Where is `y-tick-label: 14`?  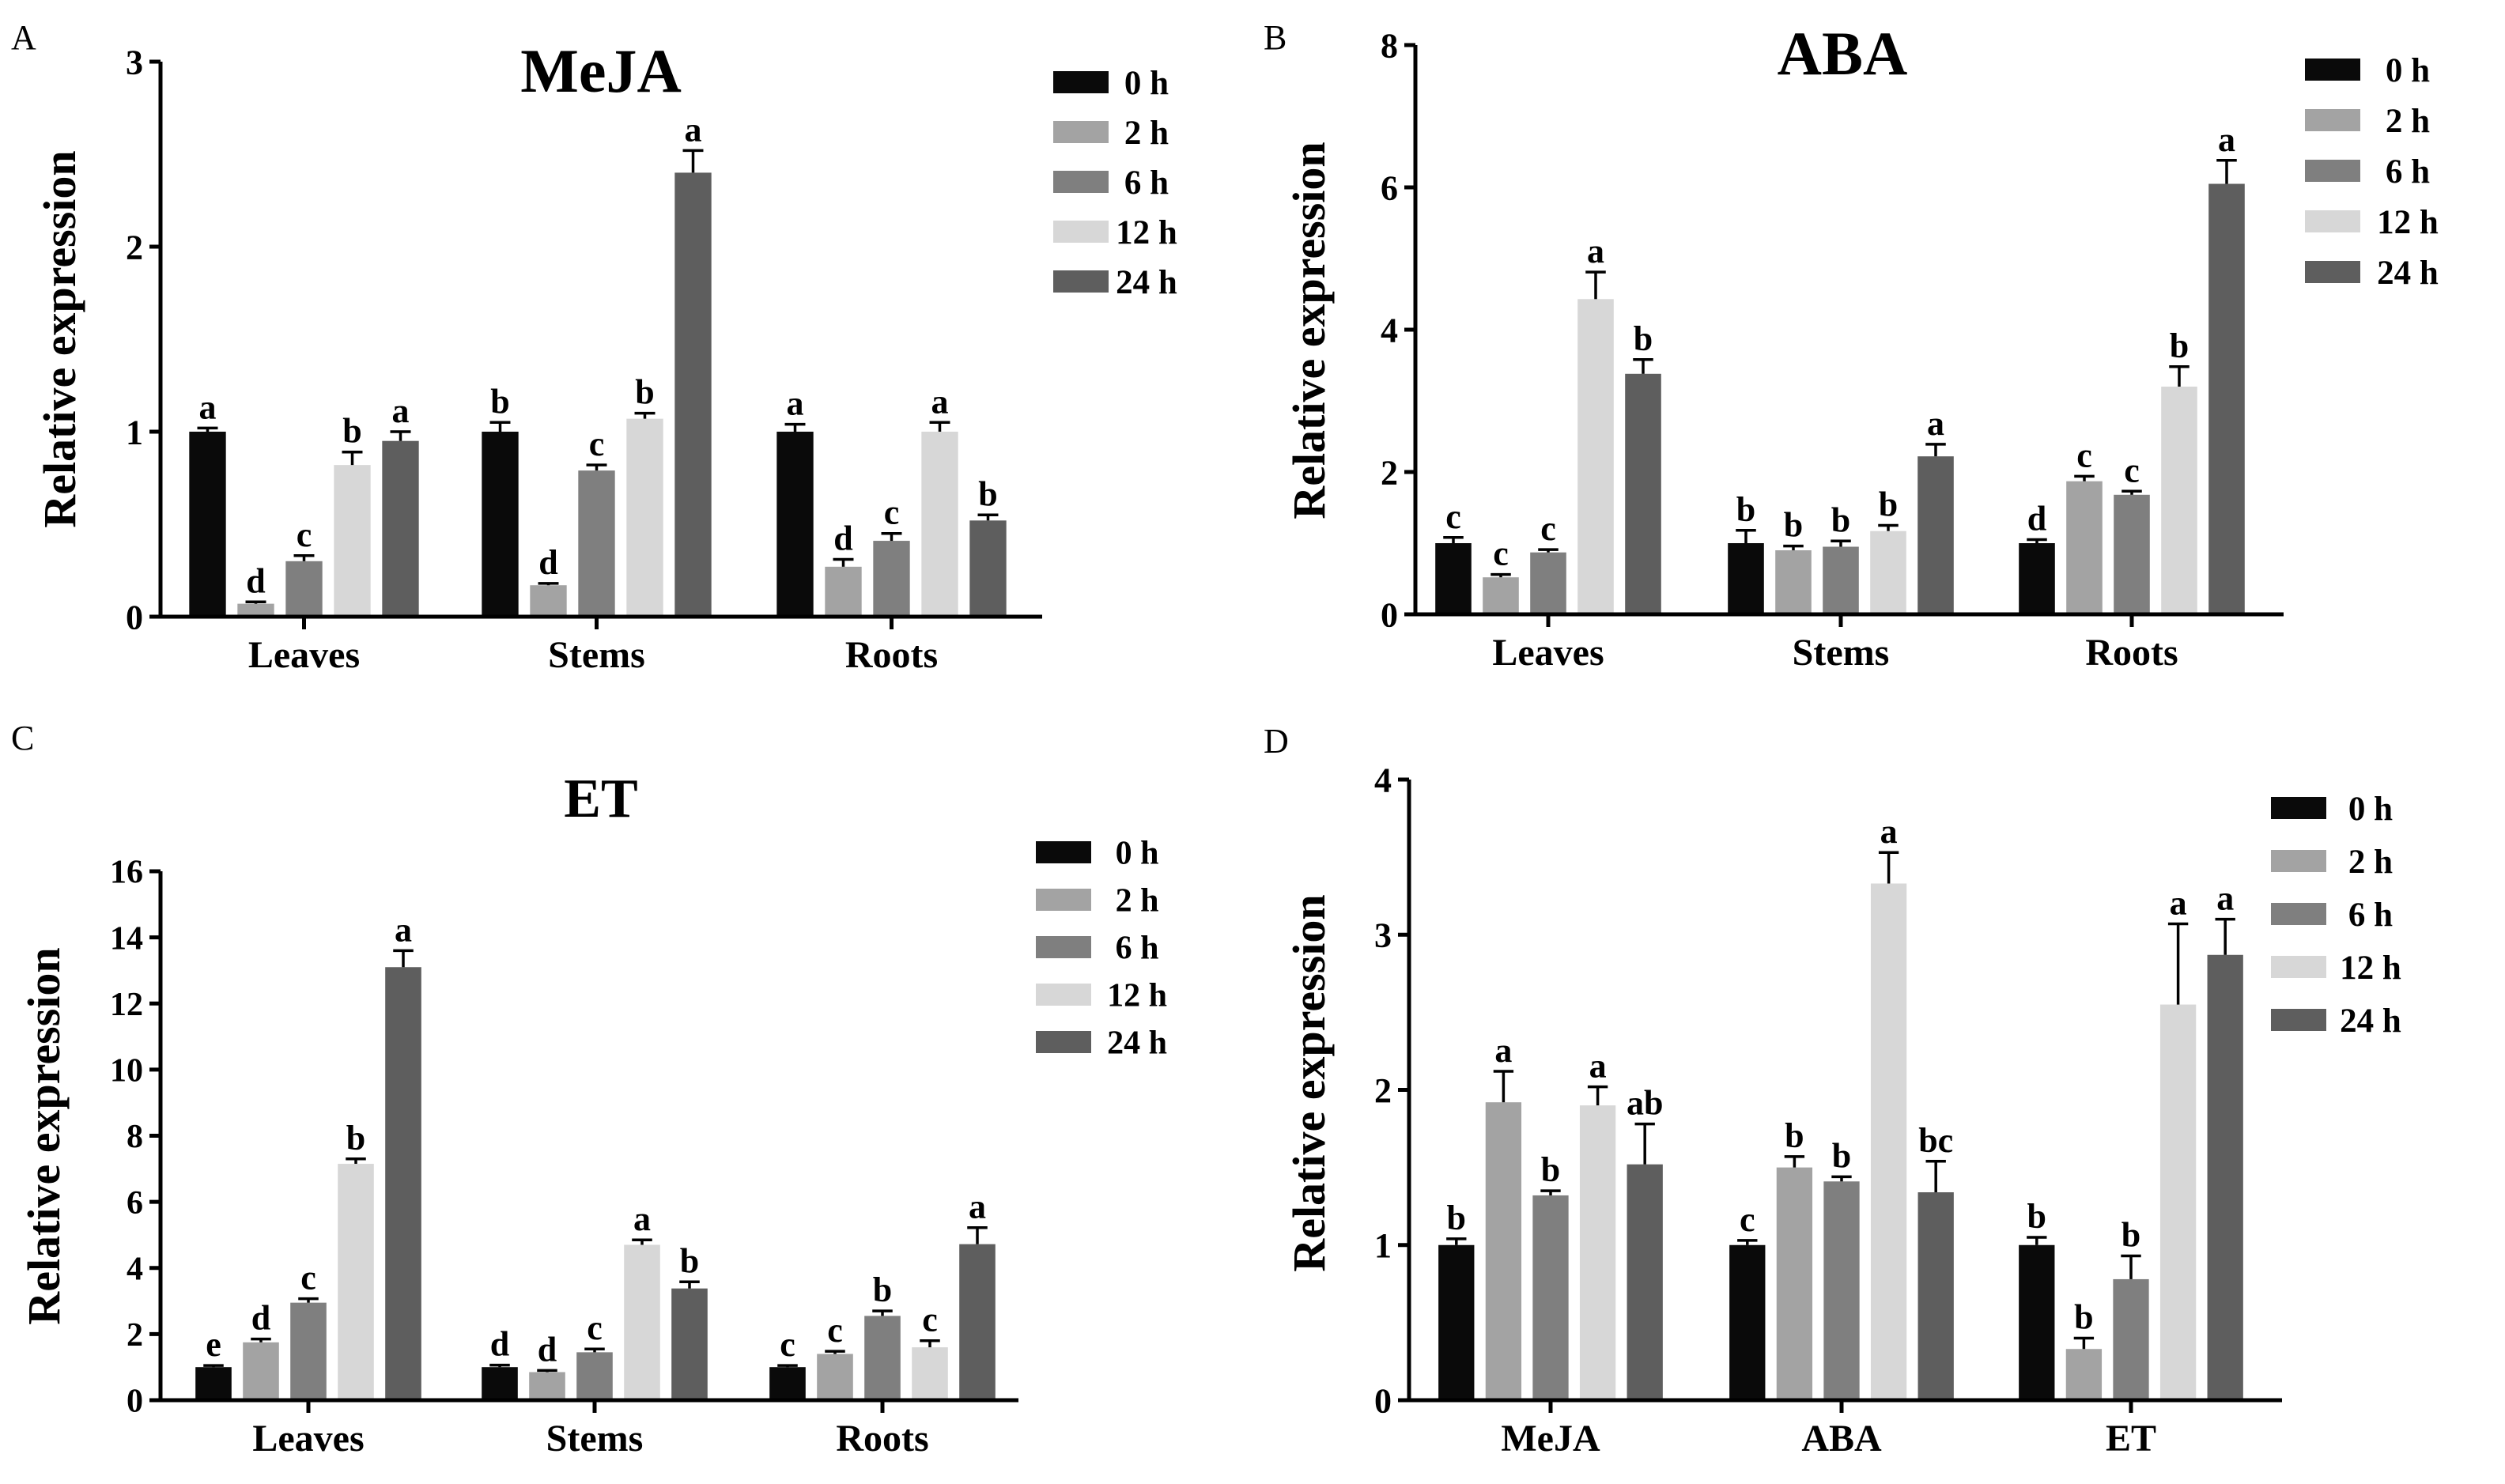 y-tick-label: 14 is located at coordinates (127, 938).